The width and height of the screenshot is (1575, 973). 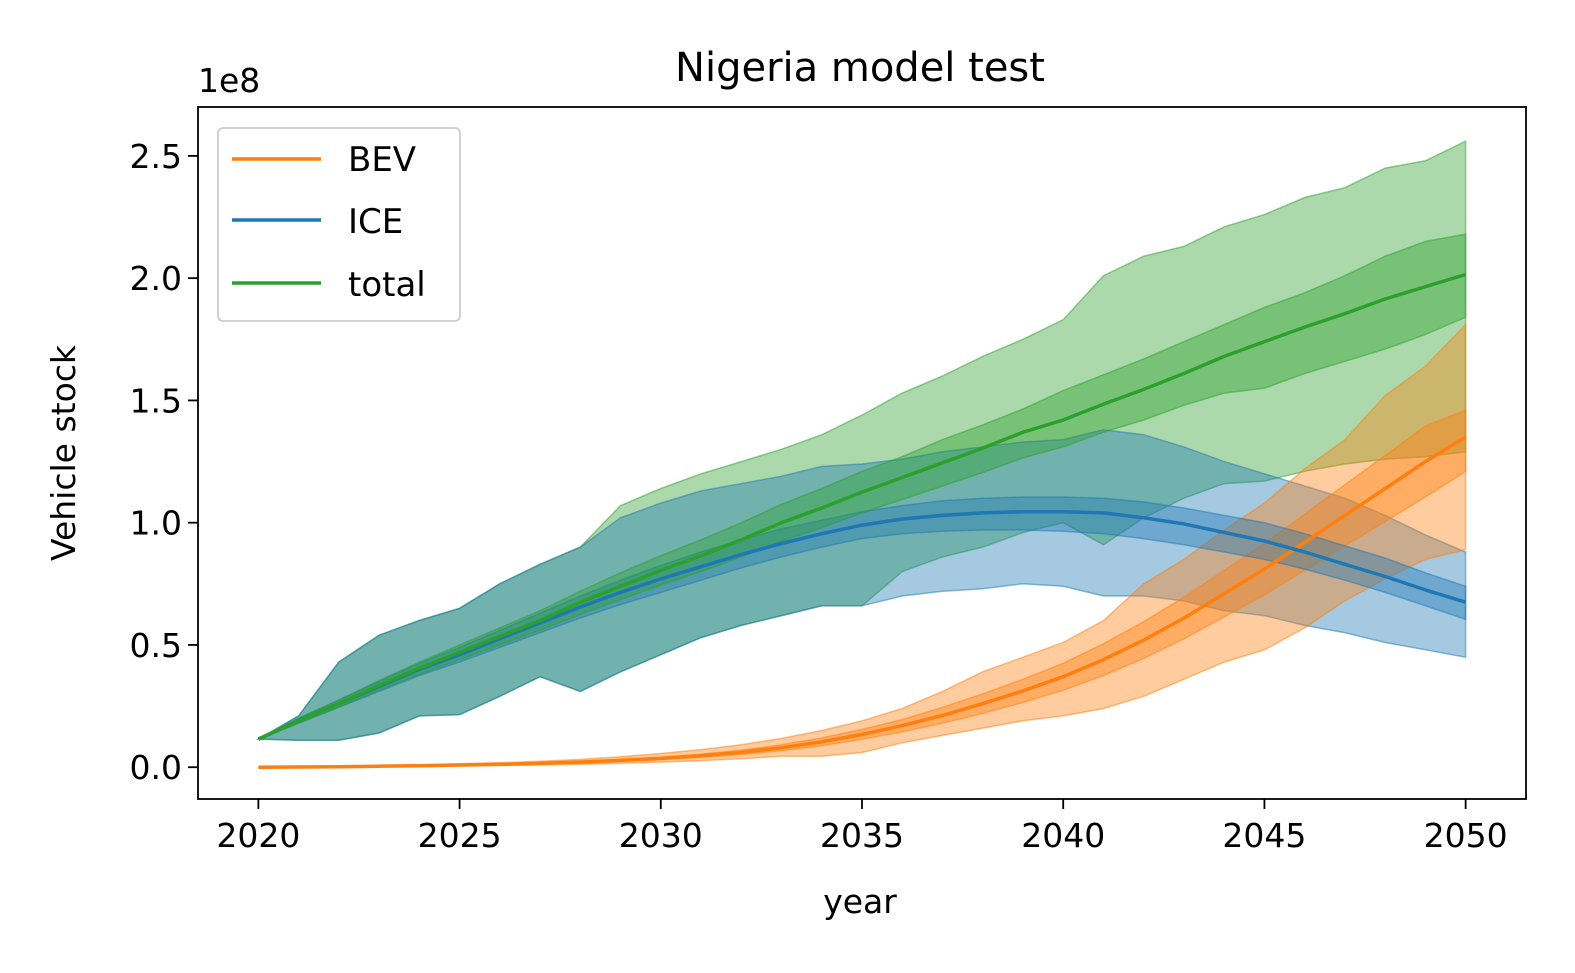 I want to click on legend: BEV ICE total, so click(x=339, y=224).